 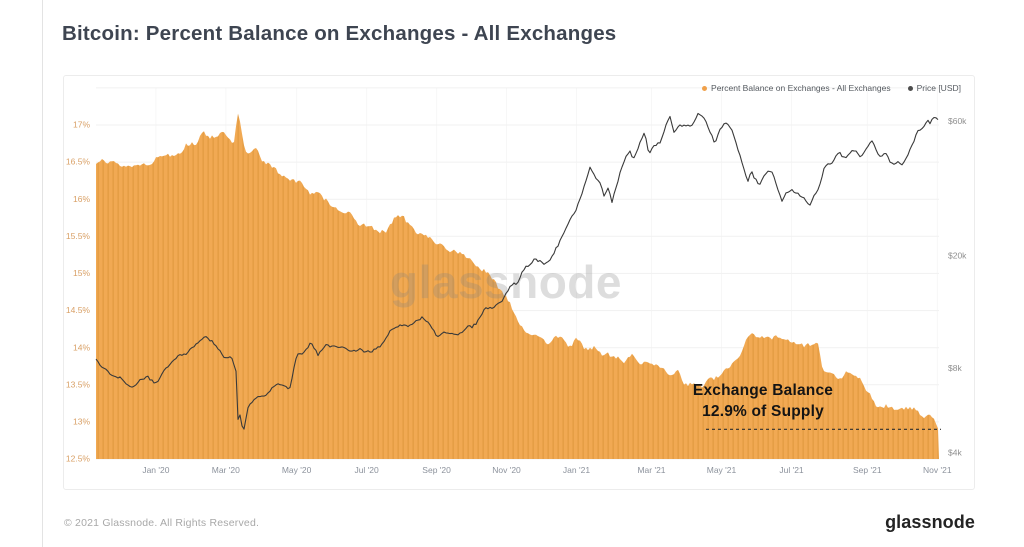 I want to click on svg-text: May '20, so click(x=297, y=470).